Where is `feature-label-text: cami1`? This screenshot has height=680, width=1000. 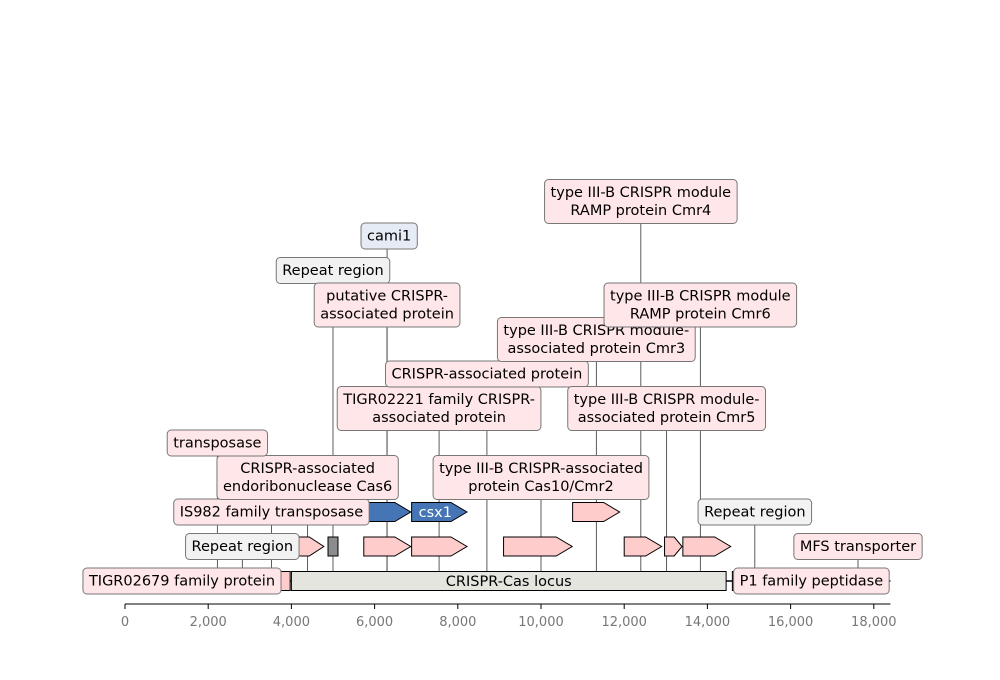
feature-label-text: cami1 is located at coordinates (389, 237).